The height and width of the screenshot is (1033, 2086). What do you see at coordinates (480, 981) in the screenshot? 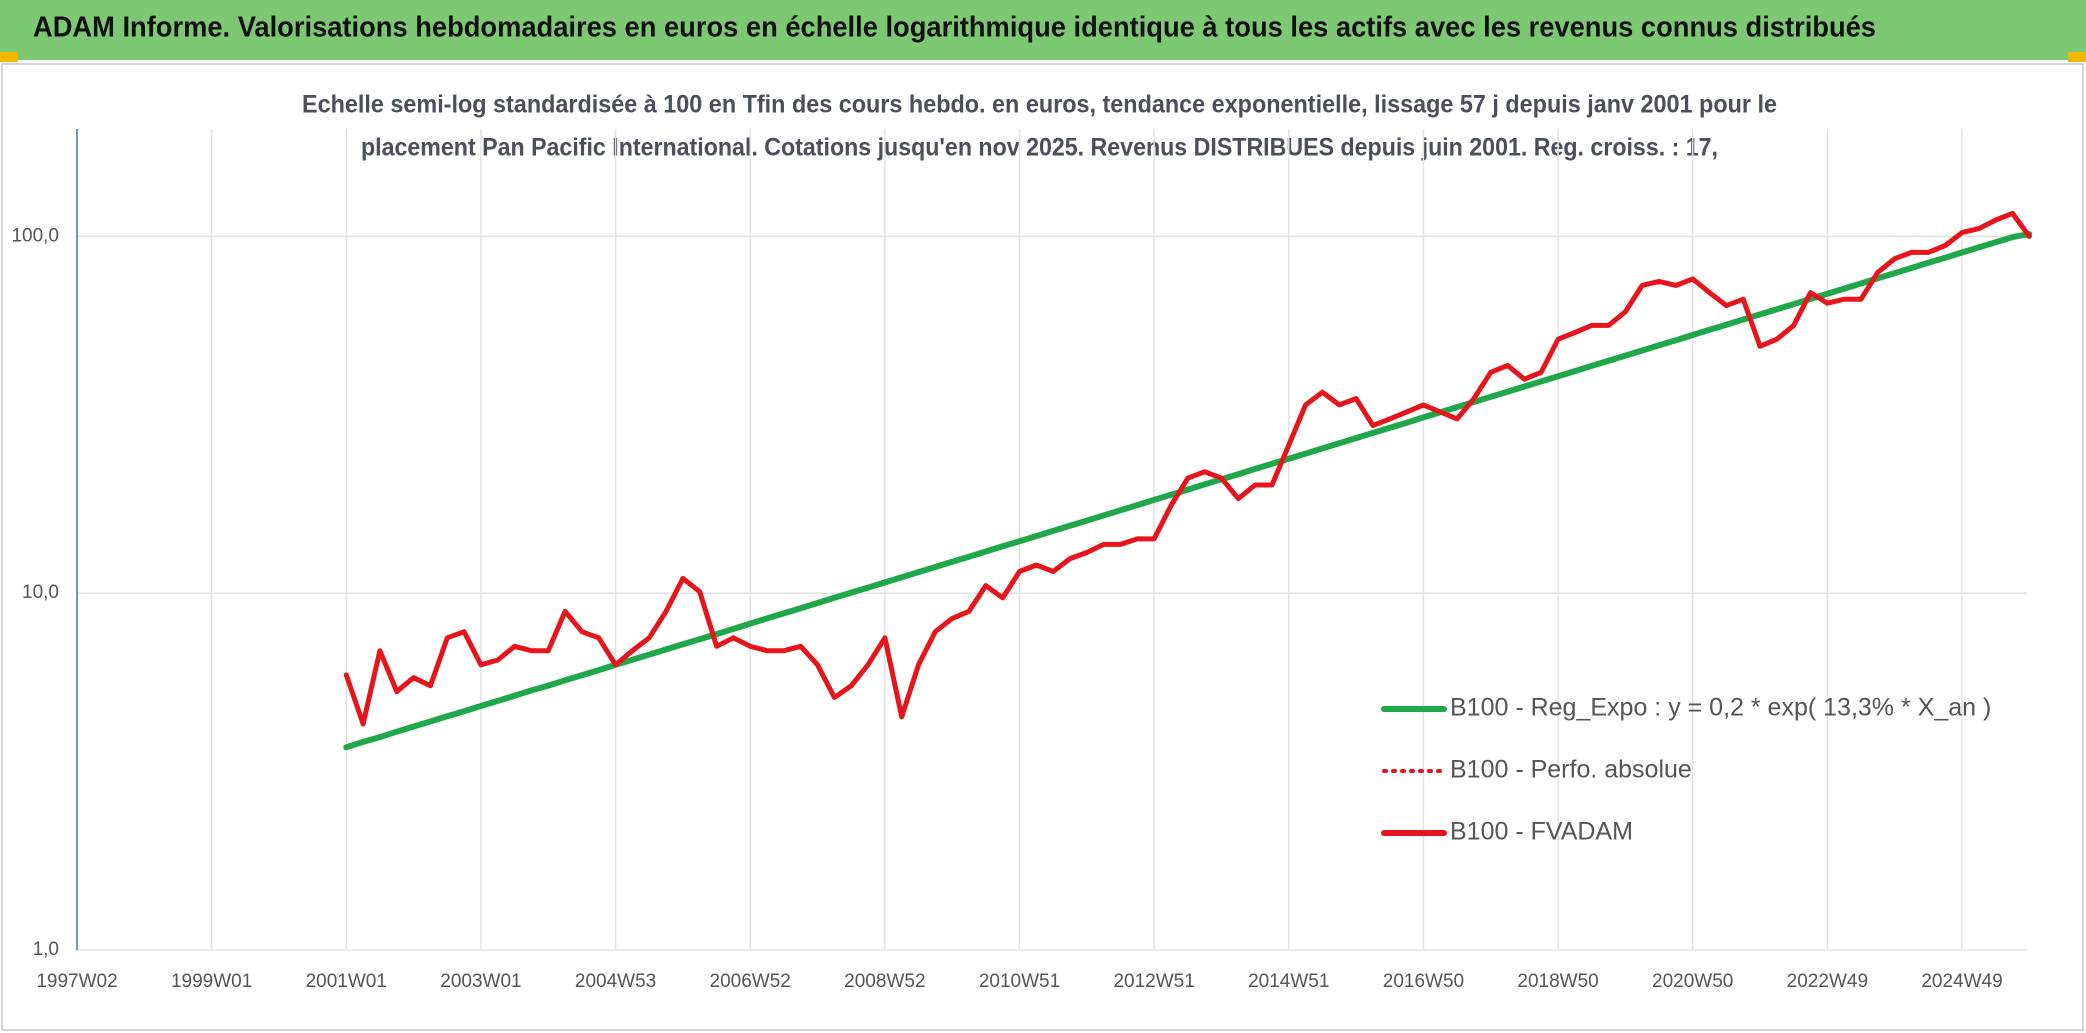
I see `x-tick-label: 2003W01` at bounding box center [480, 981].